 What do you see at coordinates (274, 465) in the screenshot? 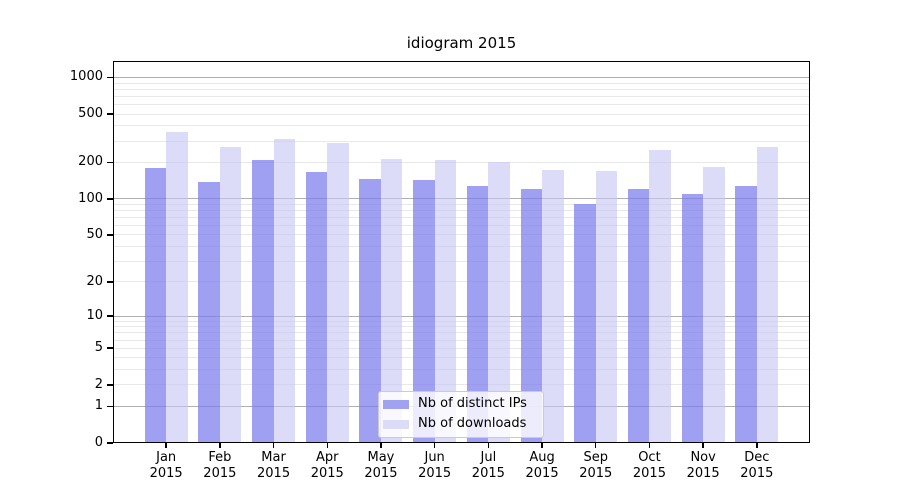
I see `x-tick-label: Mar 2015` at bounding box center [274, 465].